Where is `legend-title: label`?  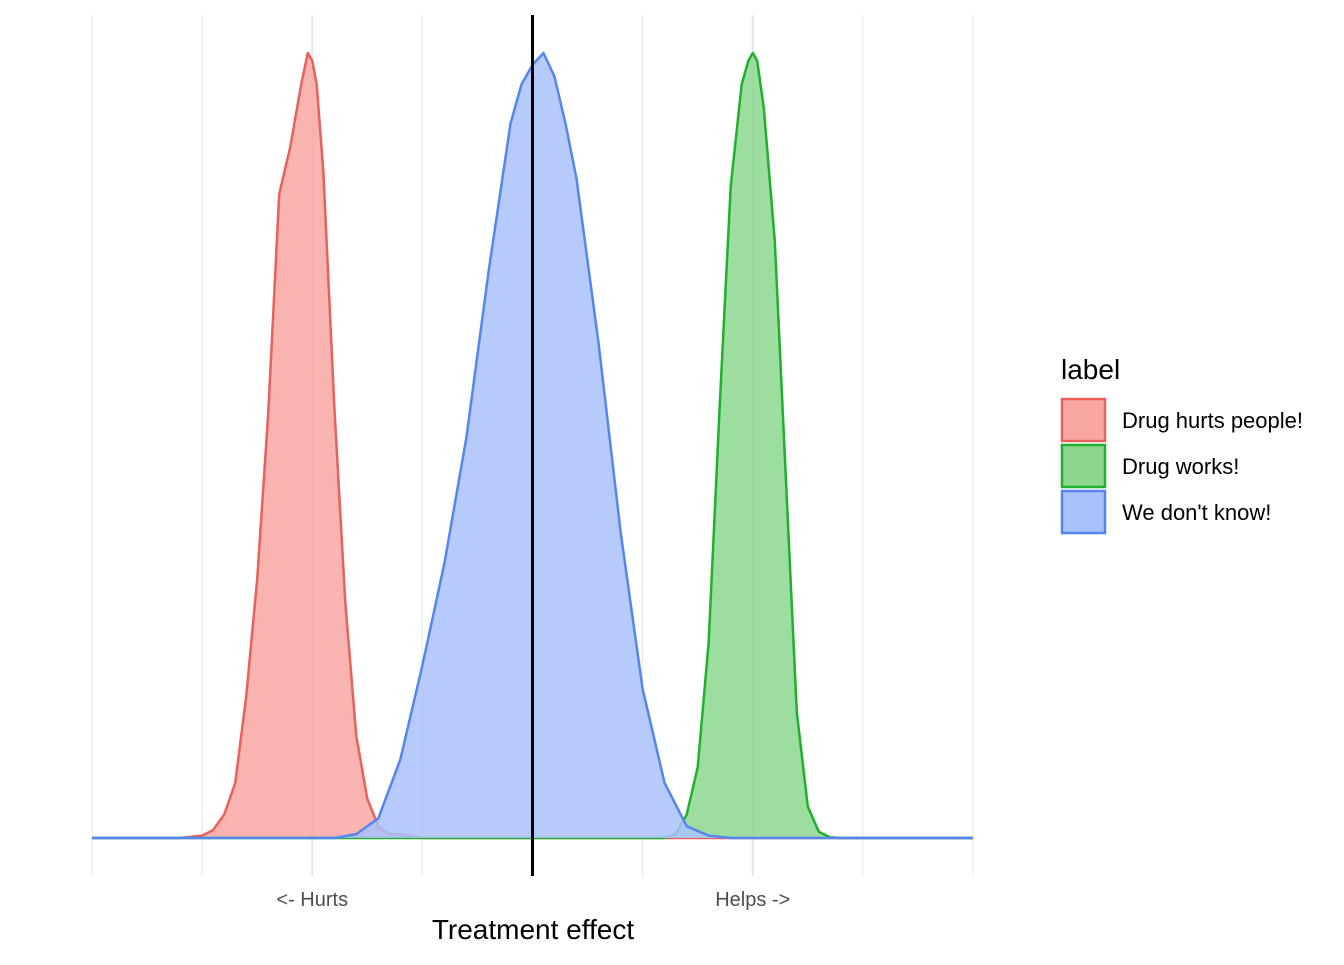 legend-title: label is located at coordinates (1090, 369).